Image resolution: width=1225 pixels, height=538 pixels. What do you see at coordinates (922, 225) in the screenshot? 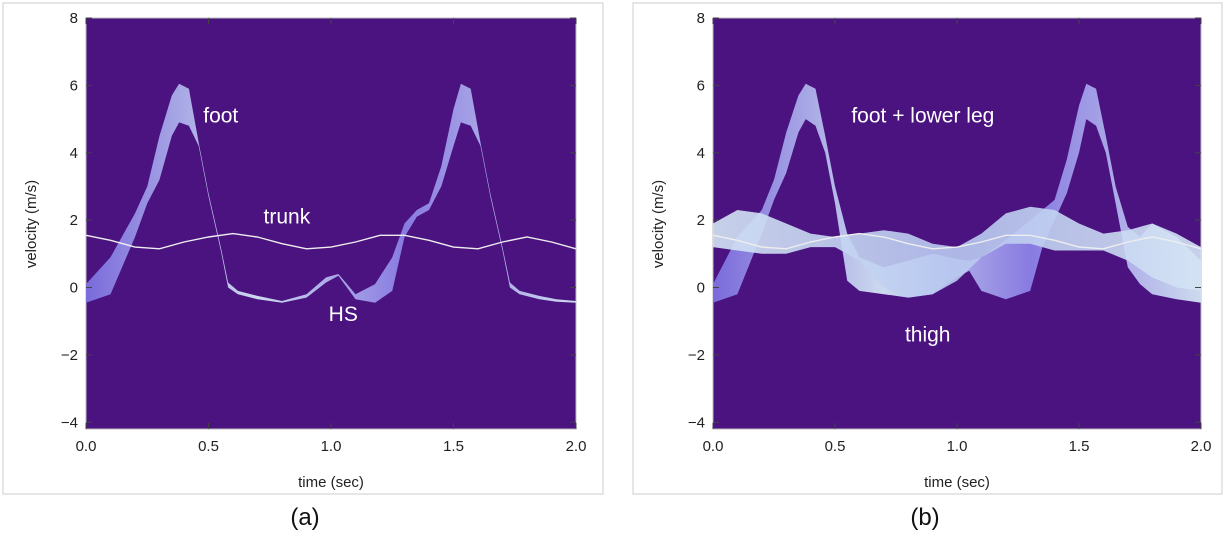
I see `annotations-b: foot + lower leg thigh` at bounding box center [922, 225].